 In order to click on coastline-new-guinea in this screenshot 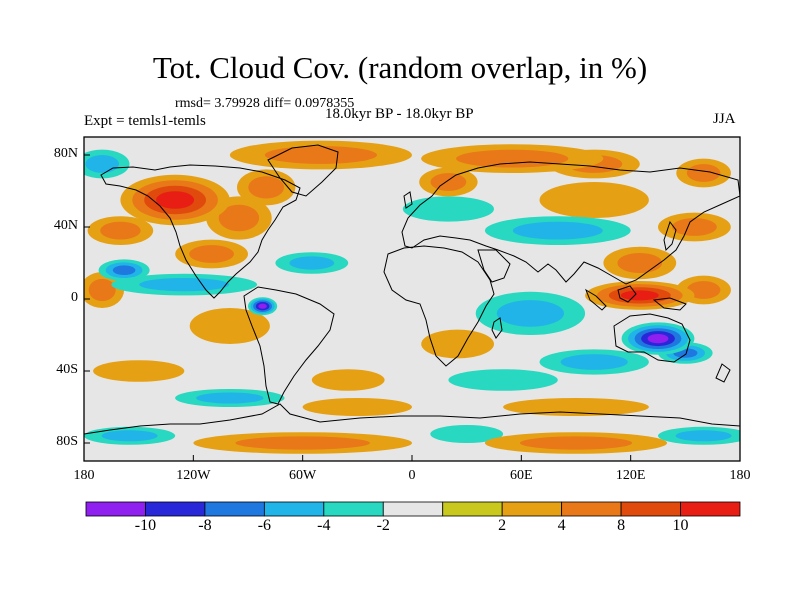, I will do `click(669, 304)`.